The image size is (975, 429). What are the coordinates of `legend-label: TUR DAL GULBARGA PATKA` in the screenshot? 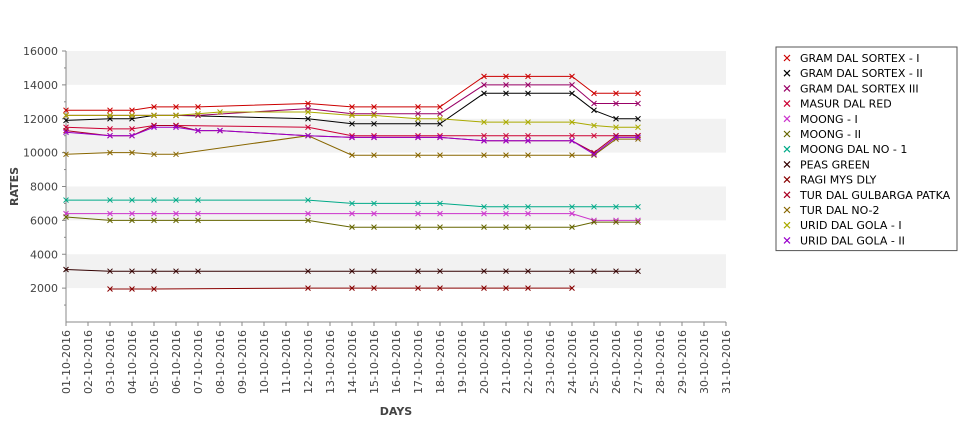 It's located at (875, 195).